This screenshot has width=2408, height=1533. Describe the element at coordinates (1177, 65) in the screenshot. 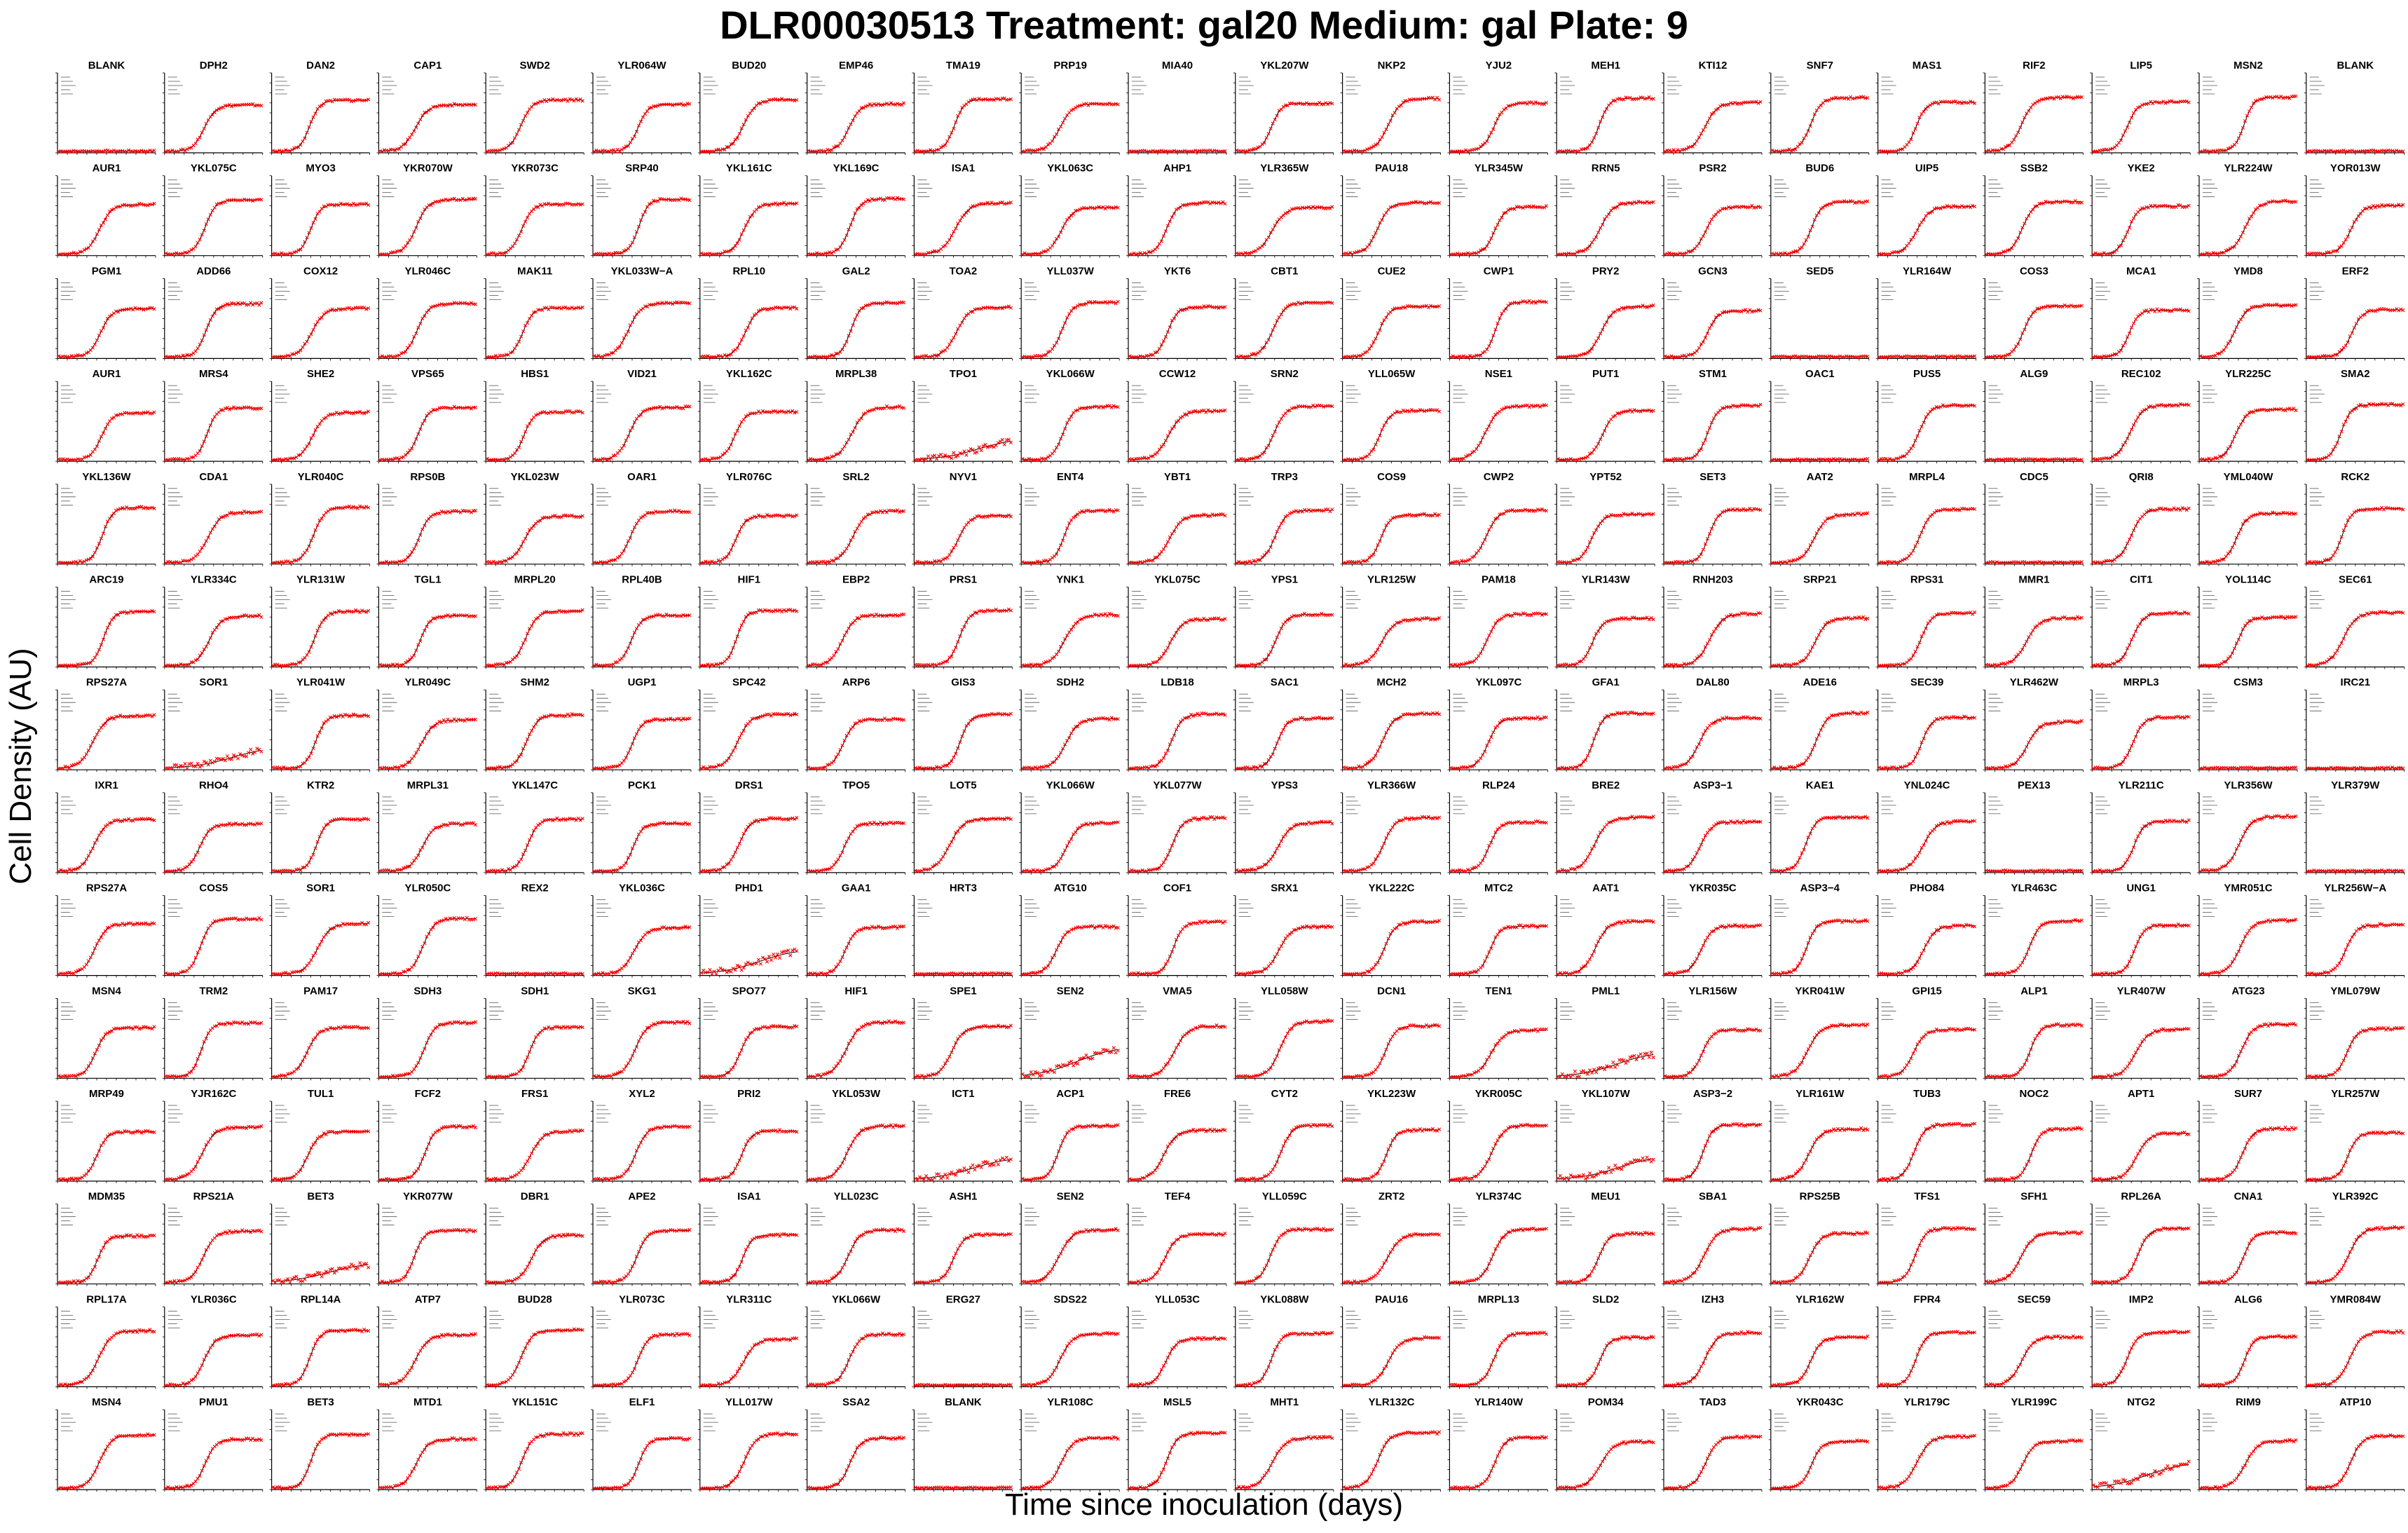

I see `panel-title: MIA40` at that location.